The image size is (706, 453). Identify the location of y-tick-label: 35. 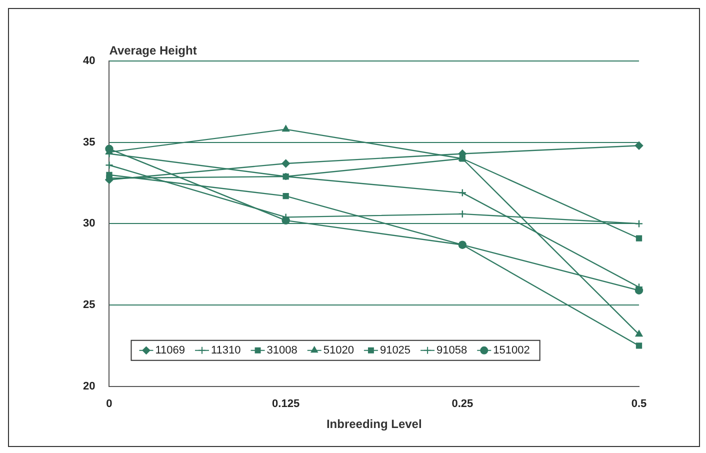
(89, 142).